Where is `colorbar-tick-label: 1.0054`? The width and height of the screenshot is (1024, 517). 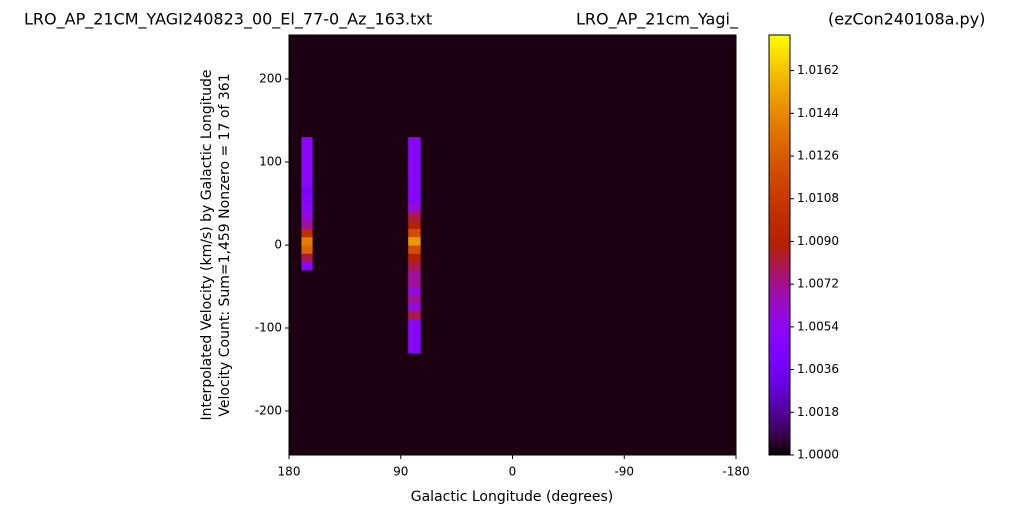 colorbar-tick-label: 1.0054 is located at coordinates (818, 326).